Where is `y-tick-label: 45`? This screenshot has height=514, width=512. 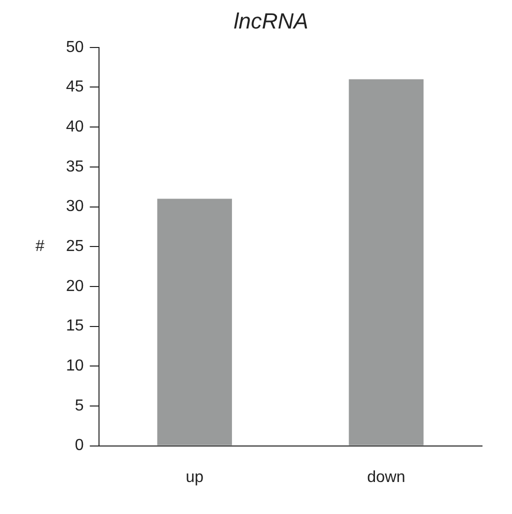 y-tick-label: 45 is located at coordinates (75, 87).